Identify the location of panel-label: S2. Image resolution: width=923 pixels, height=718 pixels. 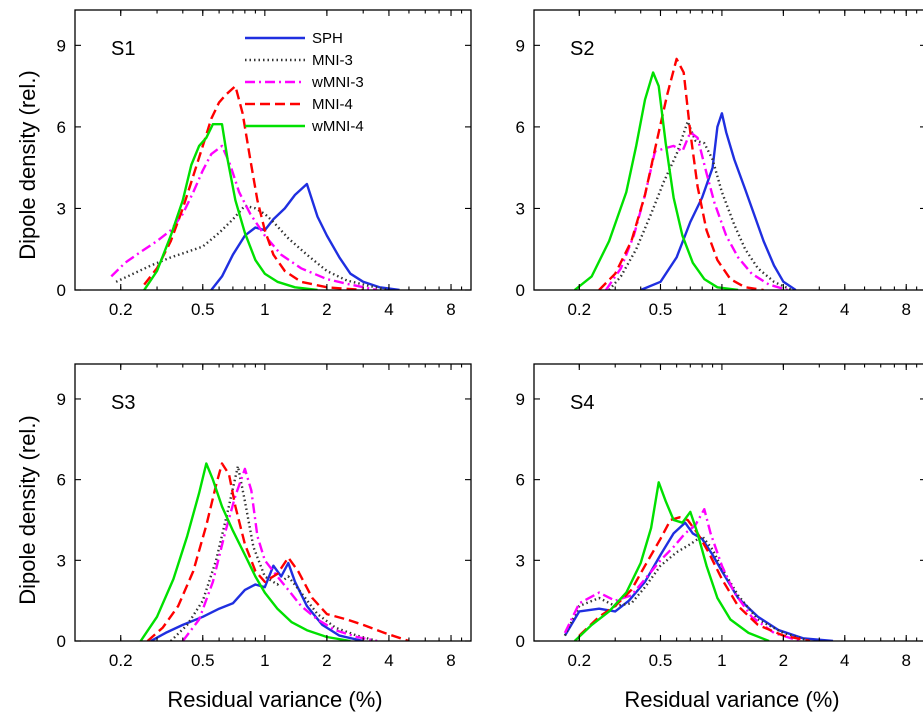
(582, 49).